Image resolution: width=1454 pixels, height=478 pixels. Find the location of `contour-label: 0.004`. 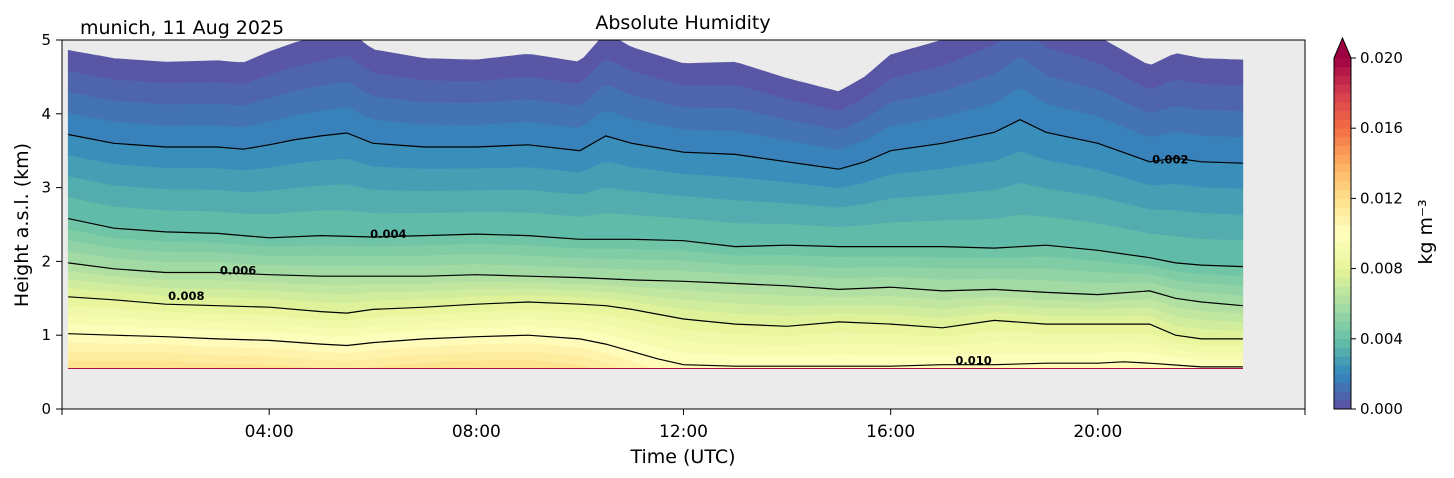

contour-label: 0.004 is located at coordinates (388, 234).